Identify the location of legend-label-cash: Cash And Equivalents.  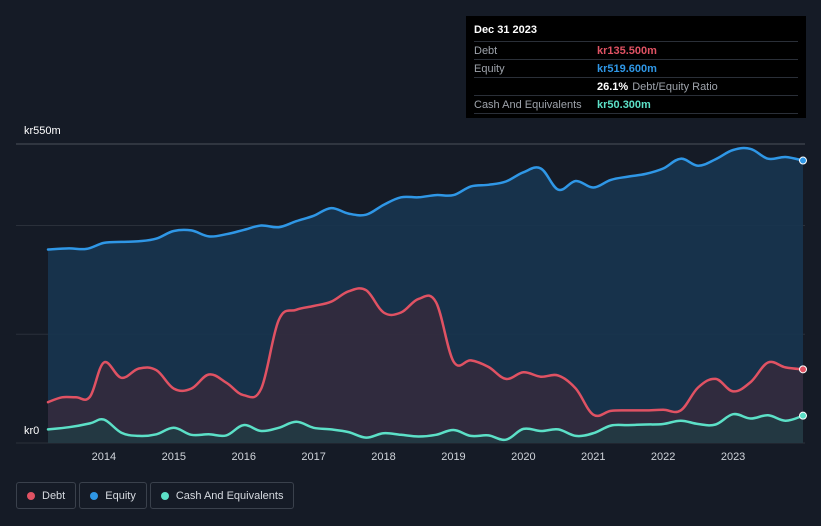
(229, 495).